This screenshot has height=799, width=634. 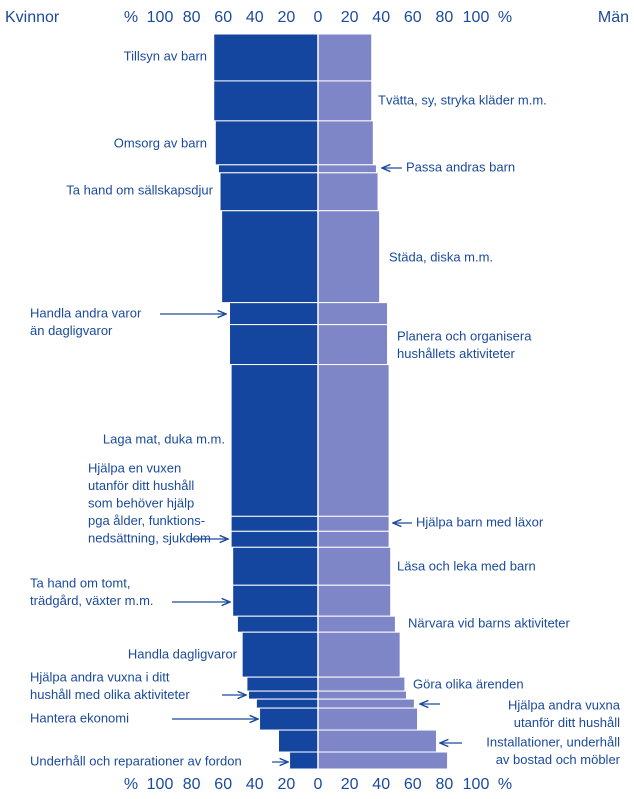 I want to click on category-label: Hjälpa andra vuxna i ditt, so click(x=100, y=676).